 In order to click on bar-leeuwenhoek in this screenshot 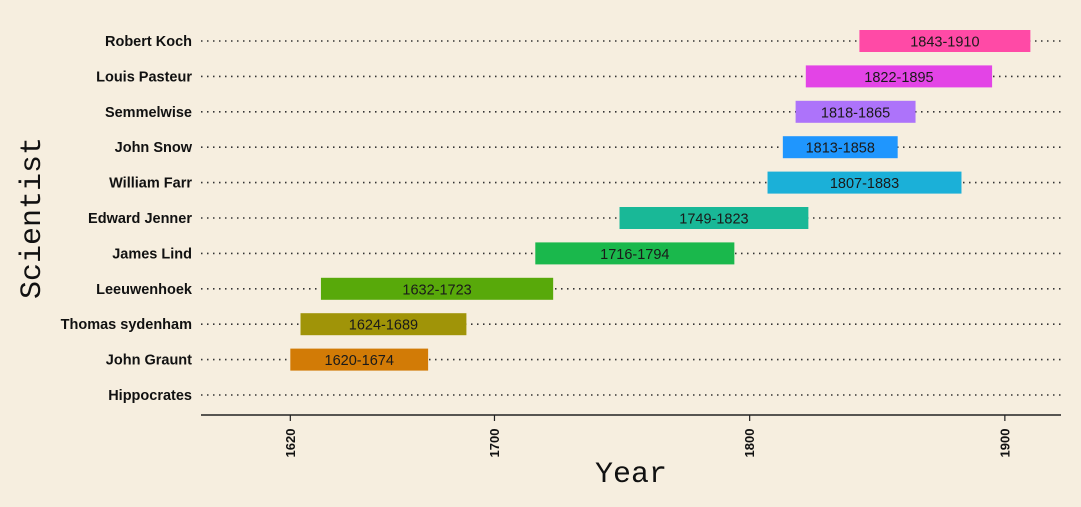, I will do `click(437, 288)`.